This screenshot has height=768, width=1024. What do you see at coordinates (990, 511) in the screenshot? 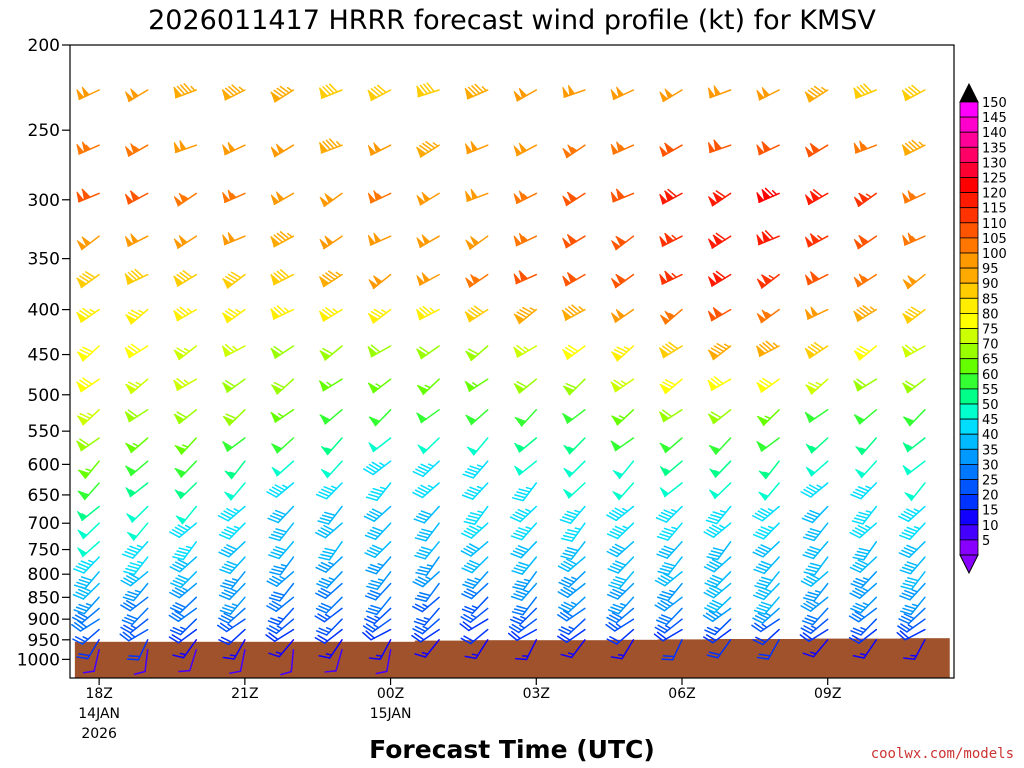
I see `colorbar-label: 15` at bounding box center [990, 511].